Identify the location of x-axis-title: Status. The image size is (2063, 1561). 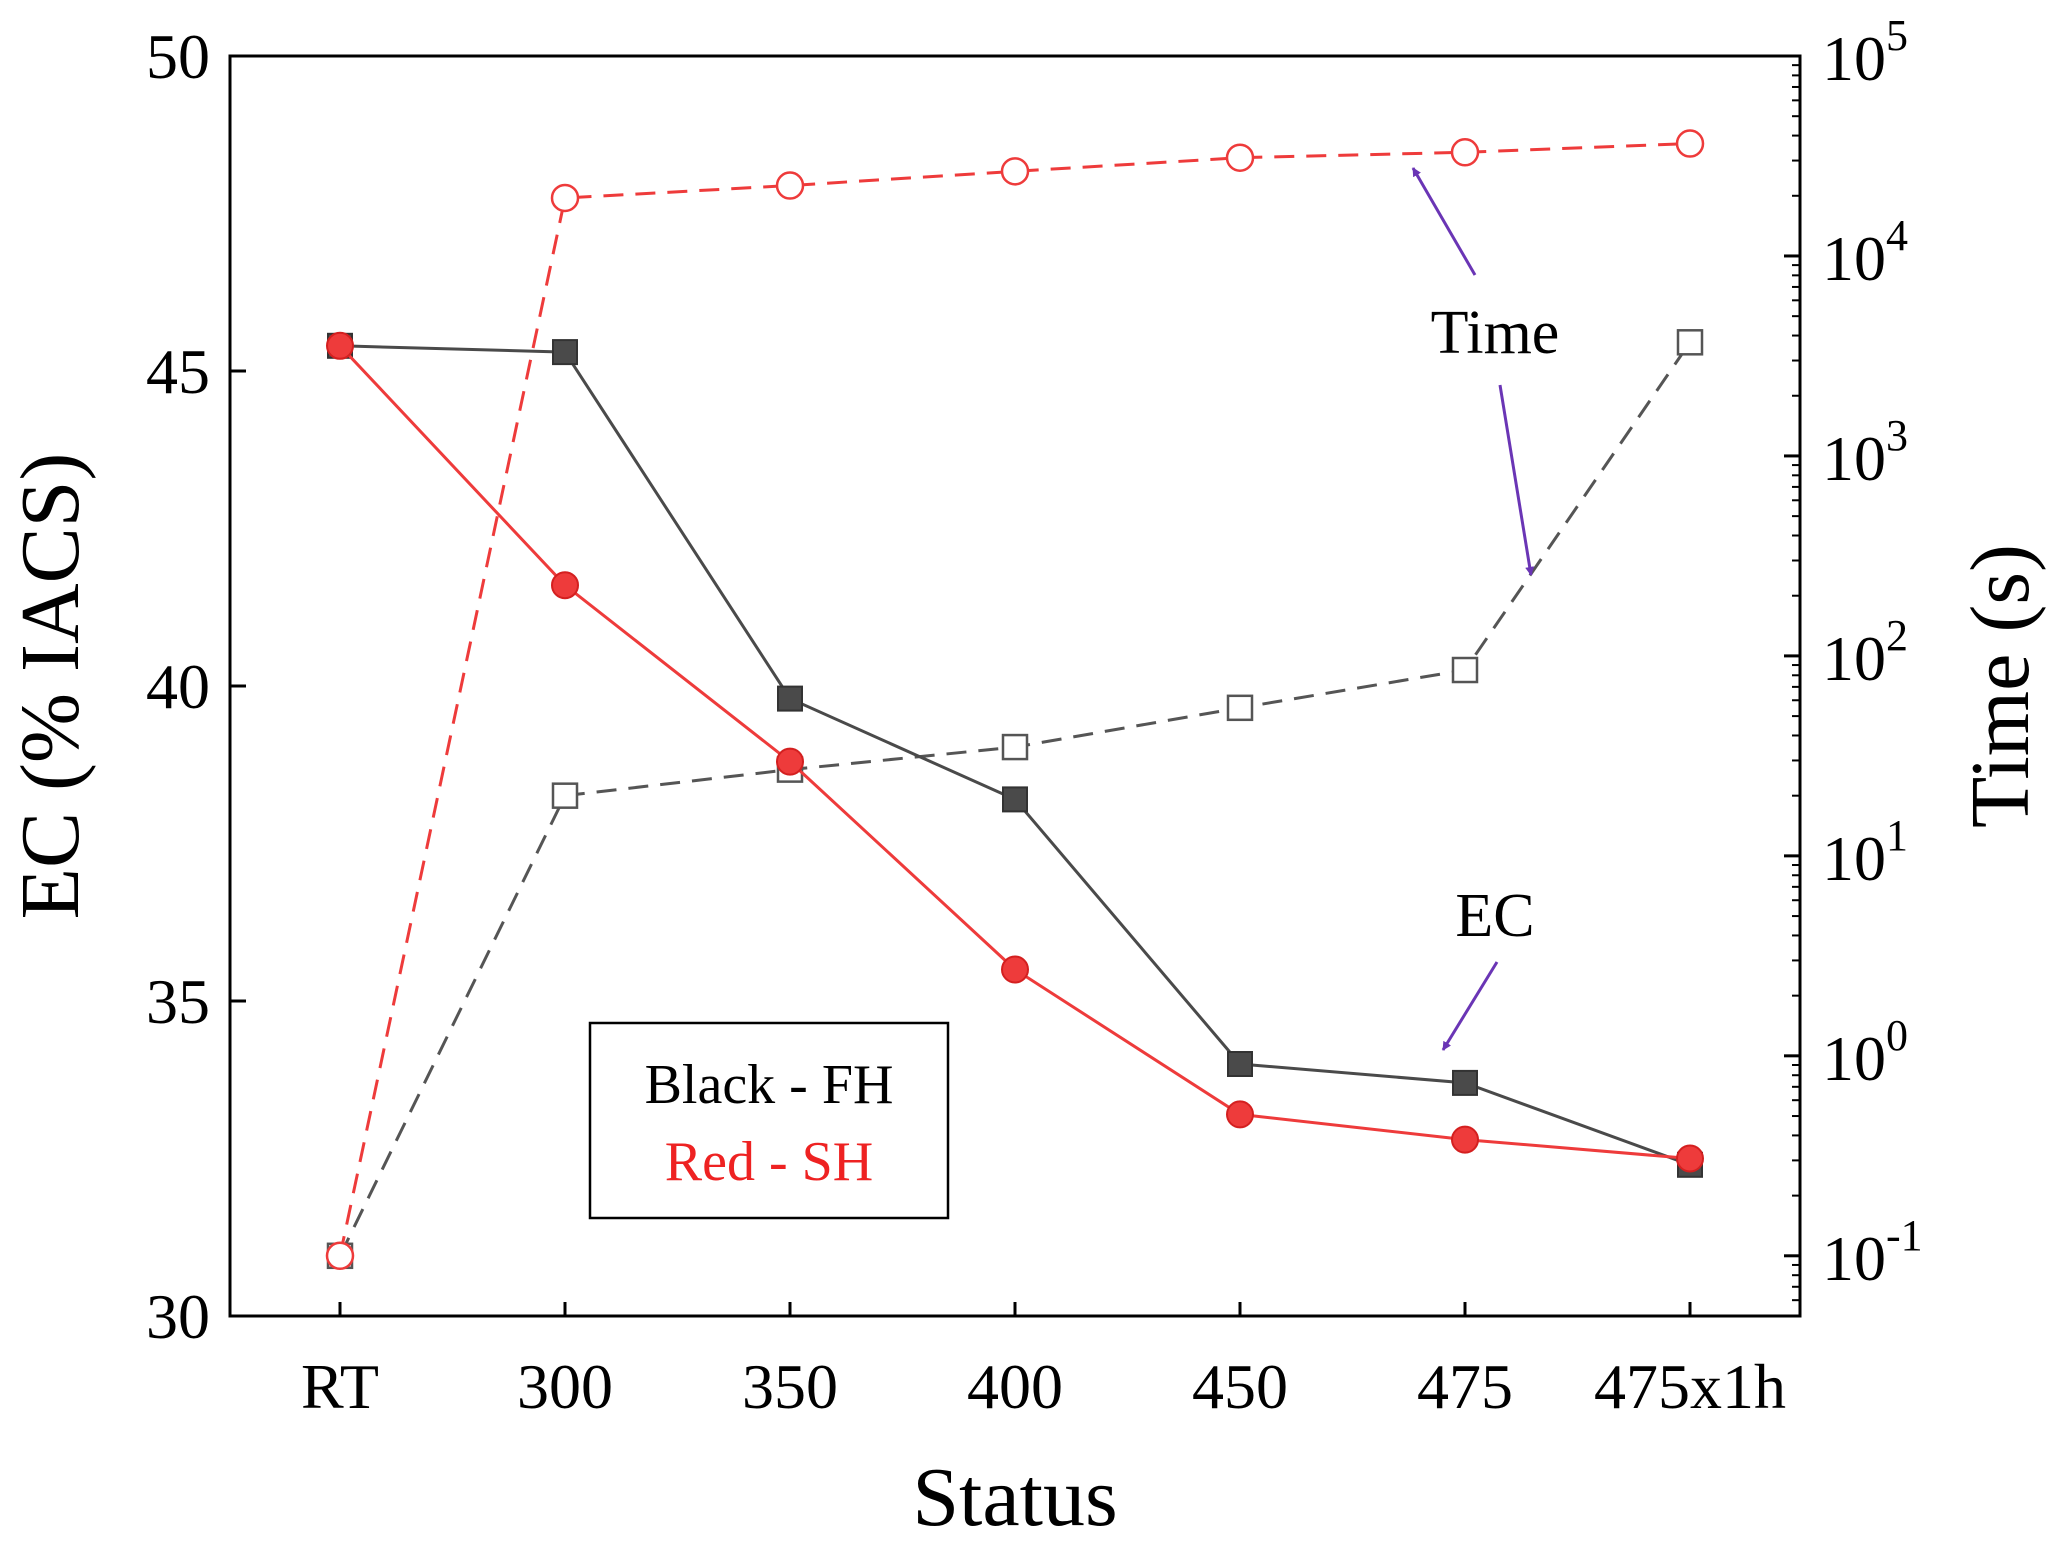
(1014, 1497).